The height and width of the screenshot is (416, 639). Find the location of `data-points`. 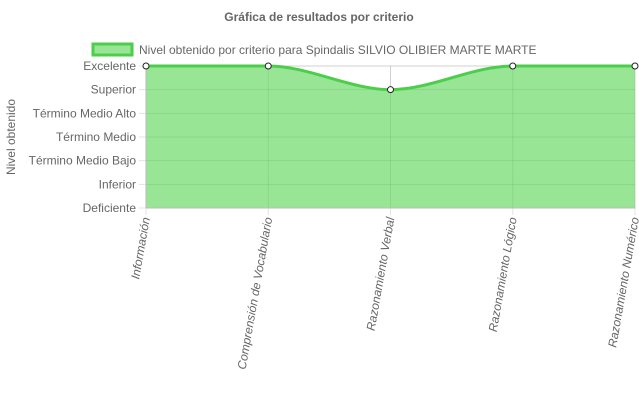

data-points is located at coordinates (390, 78).